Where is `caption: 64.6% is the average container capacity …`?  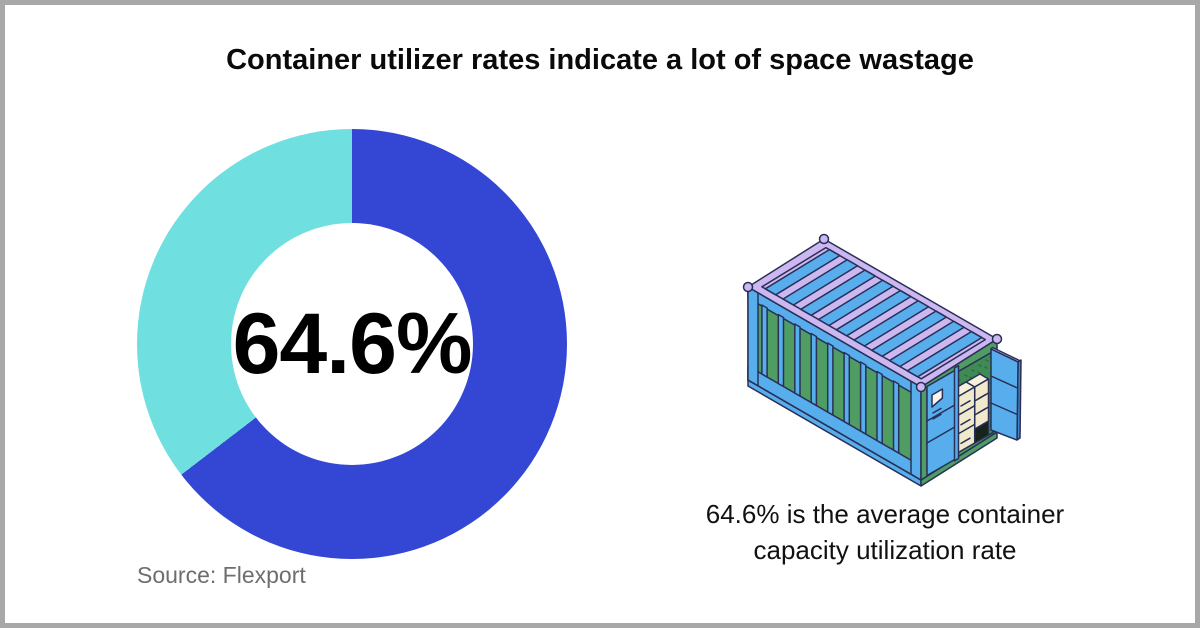 caption: 64.6% is the average container capacity … is located at coordinates (885, 532).